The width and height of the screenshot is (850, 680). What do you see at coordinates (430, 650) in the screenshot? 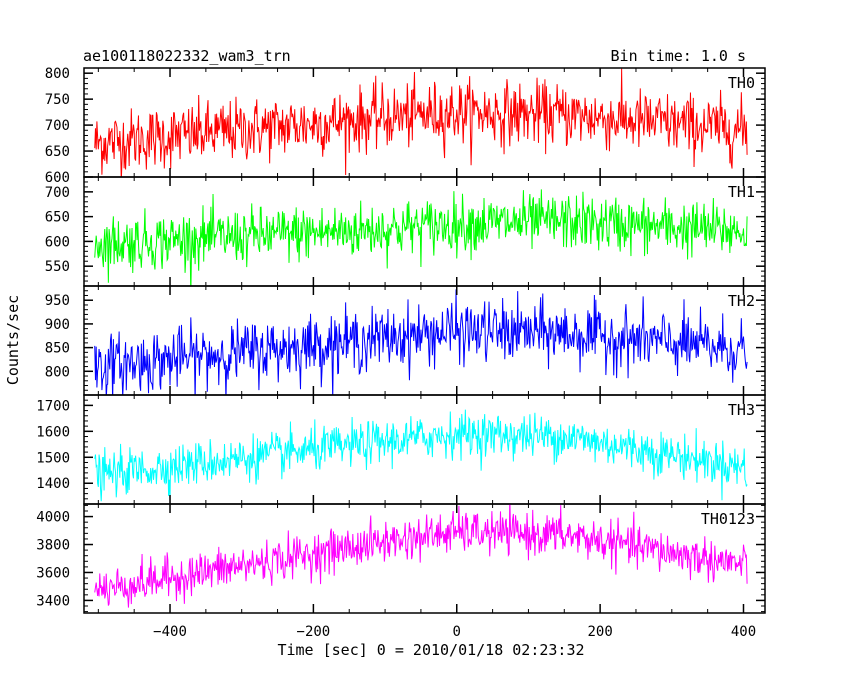
I see `x-axis-label: Time [sec] 0 = 2010/01/18 02:23:32` at bounding box center [430, 650].